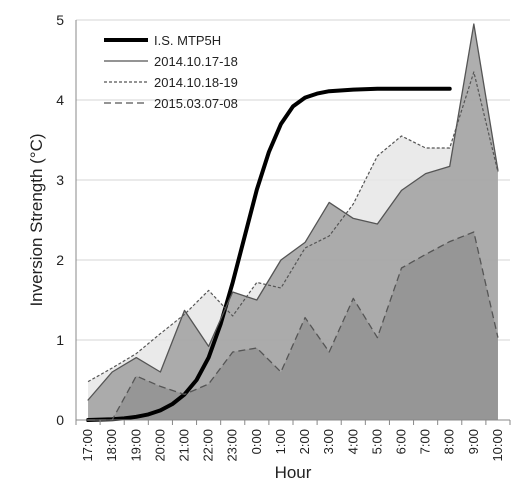 The width and height of the screenshot is (516, 484). I want to click on x-tick-label: 18:00, so click(111, 445).